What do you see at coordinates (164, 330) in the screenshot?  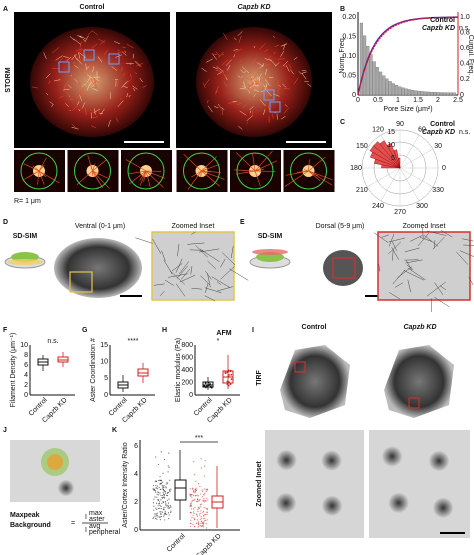 I see `panel-letters: H` at bounding box center [164, 330].